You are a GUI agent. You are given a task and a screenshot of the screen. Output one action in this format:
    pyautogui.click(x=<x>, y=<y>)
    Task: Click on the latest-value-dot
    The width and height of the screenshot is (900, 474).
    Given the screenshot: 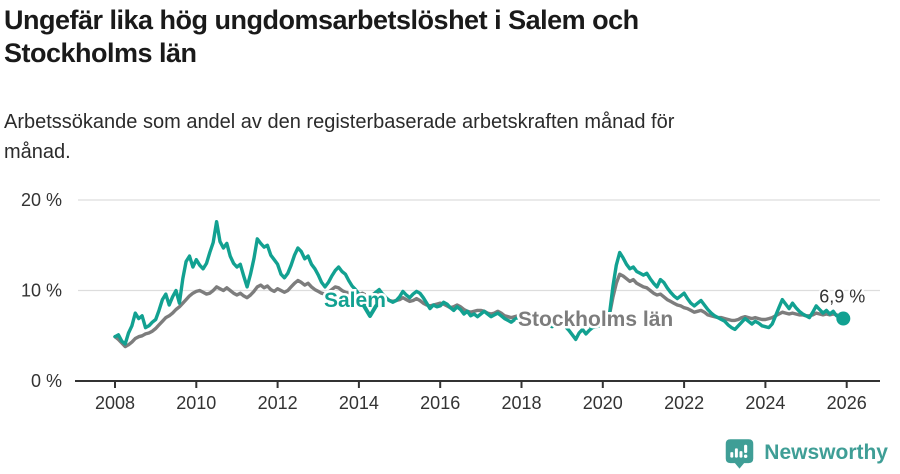 What is the action you would take?
    pyautogui.click(x=843, y=318)
    